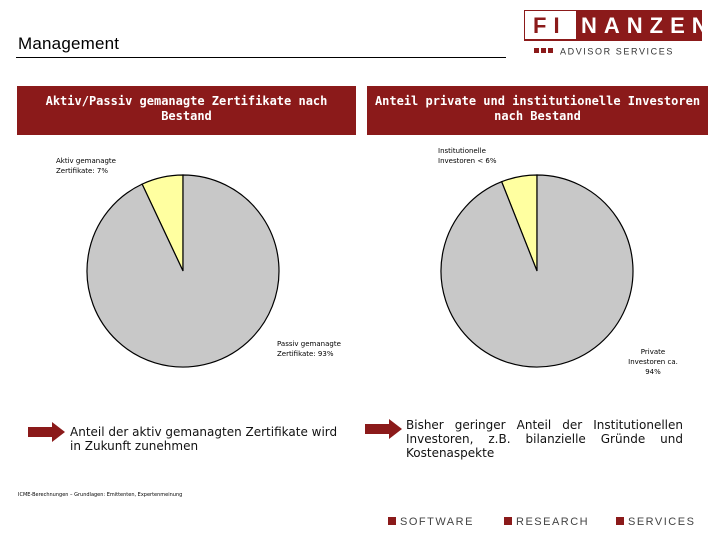 The image size is (720, 540). What do you see at coordinates (467, 156) in the screenshot?
I see `pie-right-label-institutionell: Institutionelle Investoren < 6%` at bounding box center [467, 156].